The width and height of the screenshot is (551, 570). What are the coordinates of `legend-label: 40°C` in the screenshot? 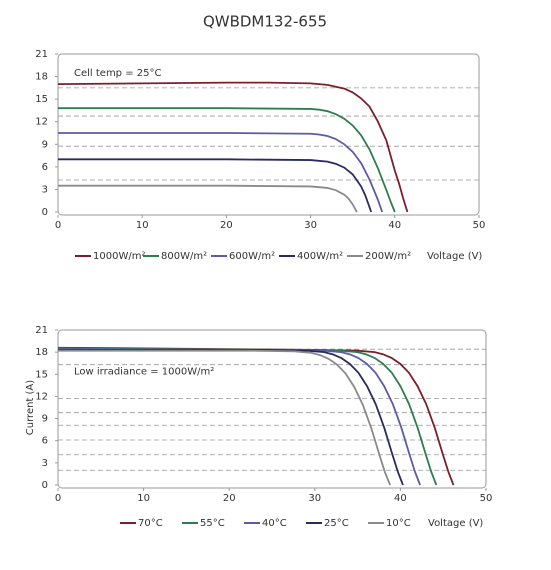 It's located at (274, 523).